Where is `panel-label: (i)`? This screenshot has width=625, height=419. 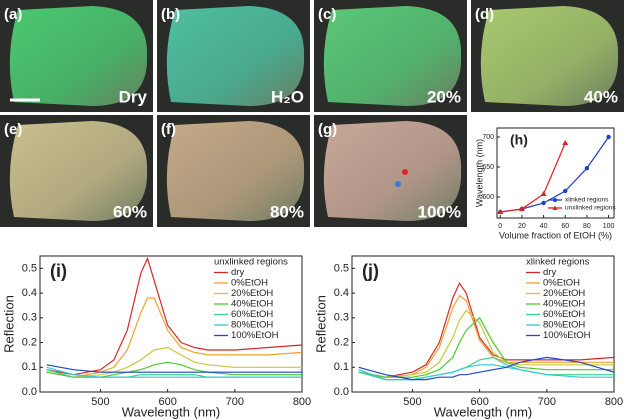 panel-label: (i) is located at coordinates (58, 271).